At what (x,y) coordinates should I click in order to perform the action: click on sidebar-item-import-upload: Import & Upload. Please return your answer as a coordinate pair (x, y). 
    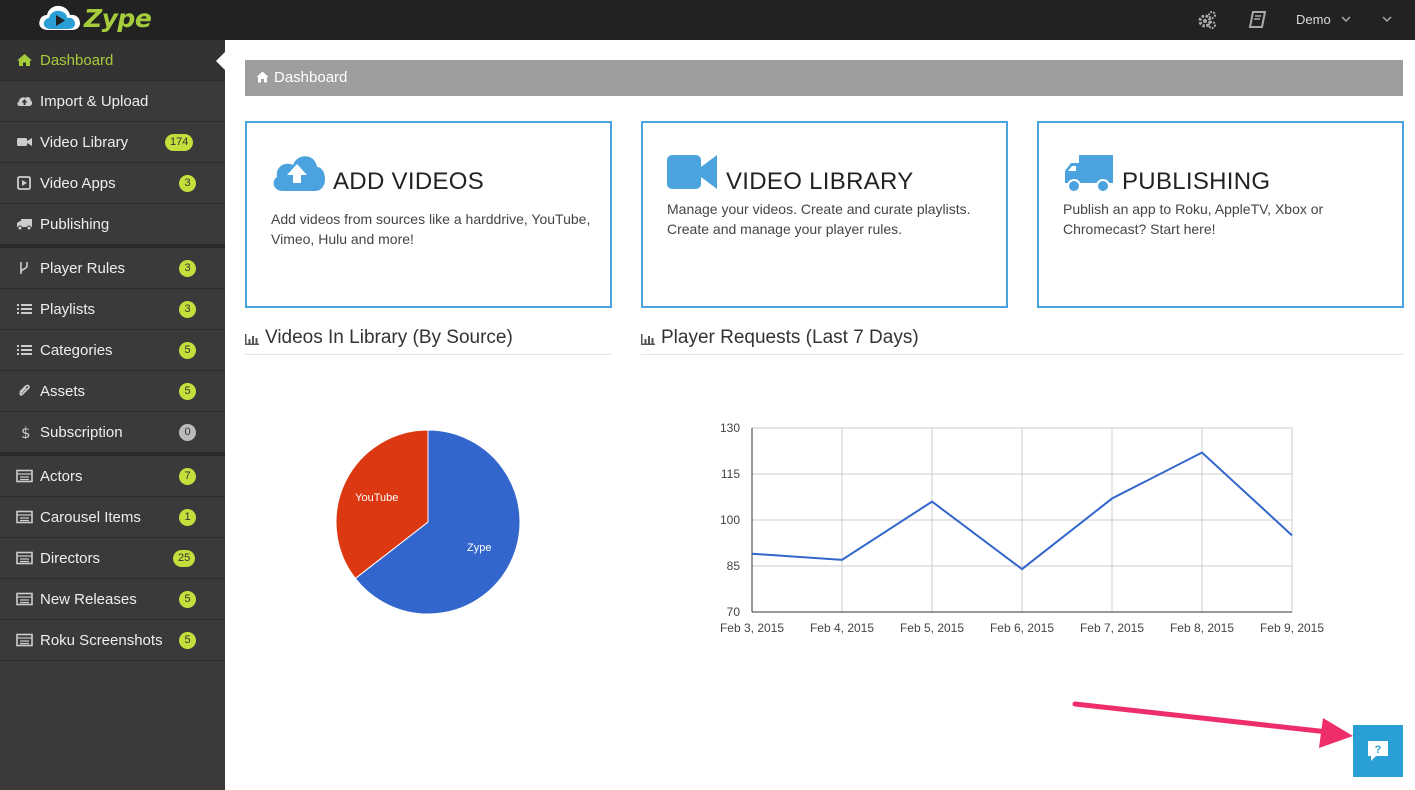
    Looking at the image, I should click on (112, 101).